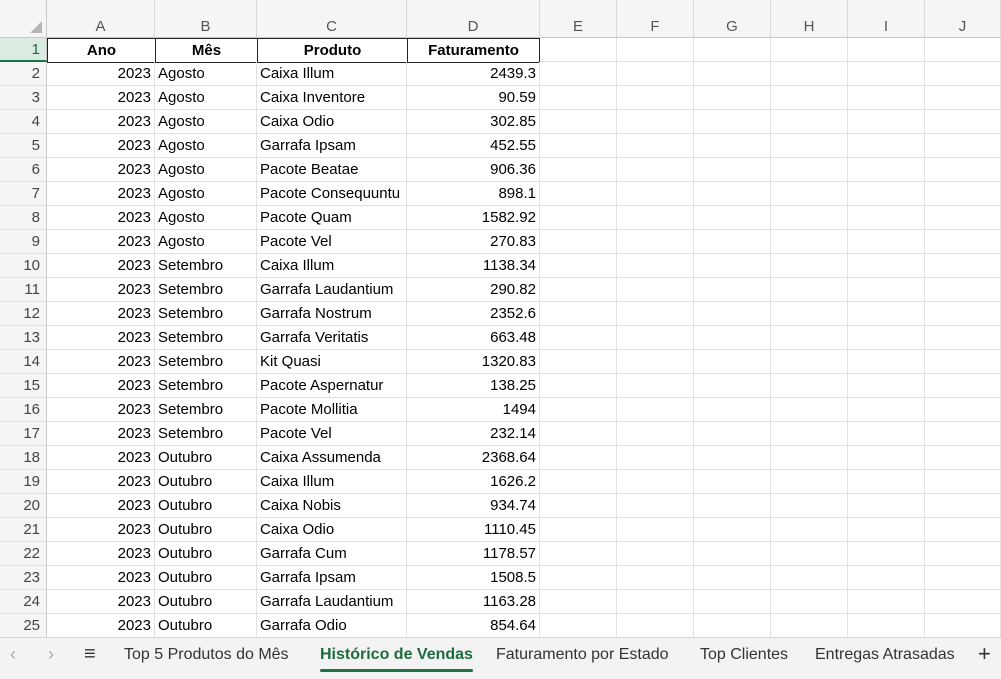 This screenshot has height=679, width=1001. Describe the element at coordinates (332, 410) in the screenshot. I see `table-cell: Pacote Mollitia` at that location.